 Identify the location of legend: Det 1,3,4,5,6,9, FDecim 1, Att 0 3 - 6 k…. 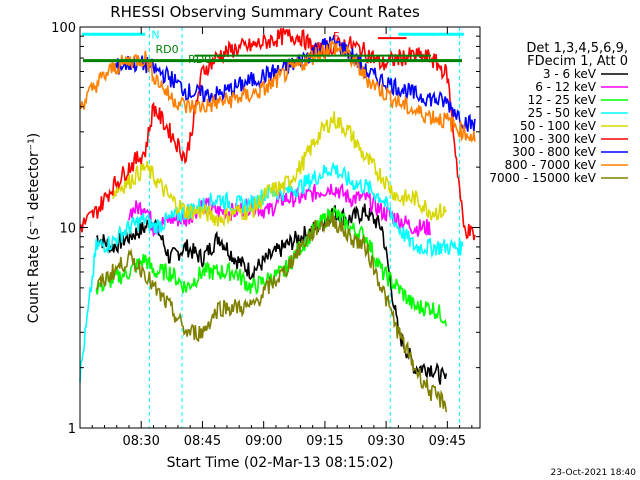
(558, 113).